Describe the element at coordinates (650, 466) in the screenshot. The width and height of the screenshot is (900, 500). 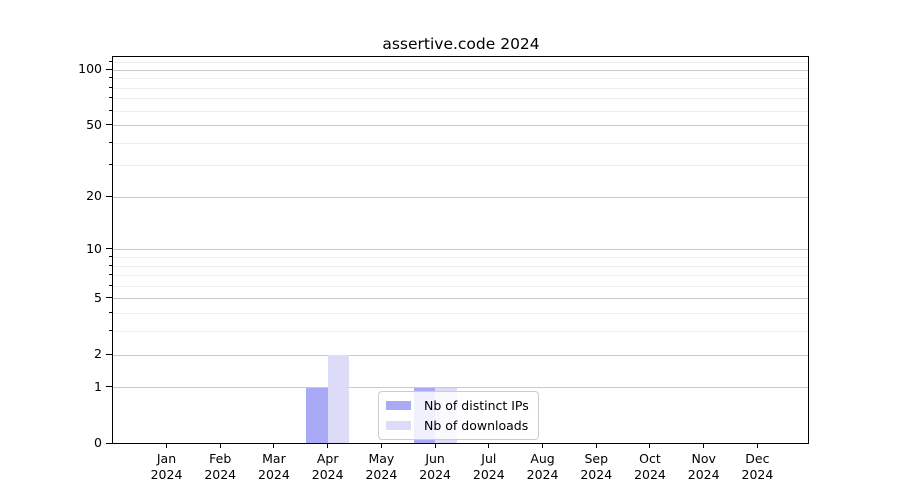
I see `x-tick-label: Oct 2024` at that location.